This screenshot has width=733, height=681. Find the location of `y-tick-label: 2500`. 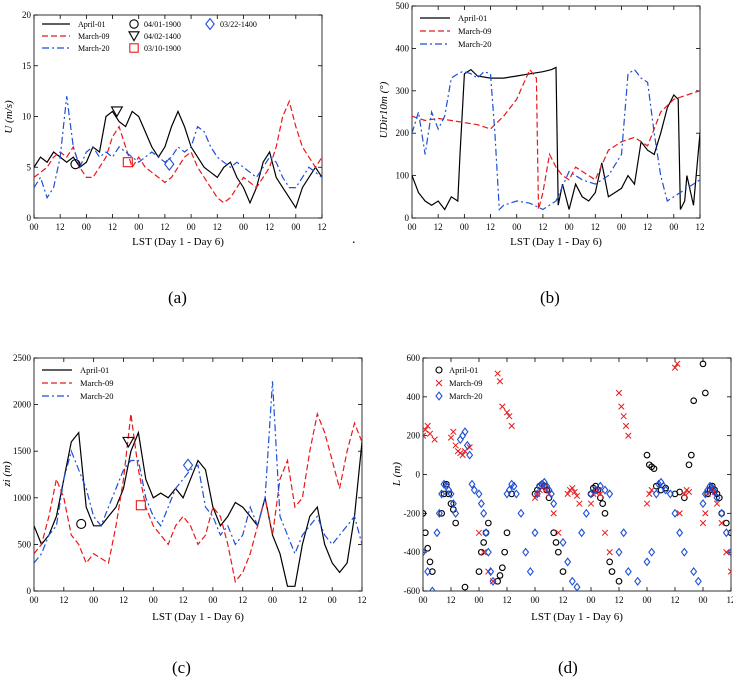

y-tick-label: 2500 is located at coordinates (22, 358).